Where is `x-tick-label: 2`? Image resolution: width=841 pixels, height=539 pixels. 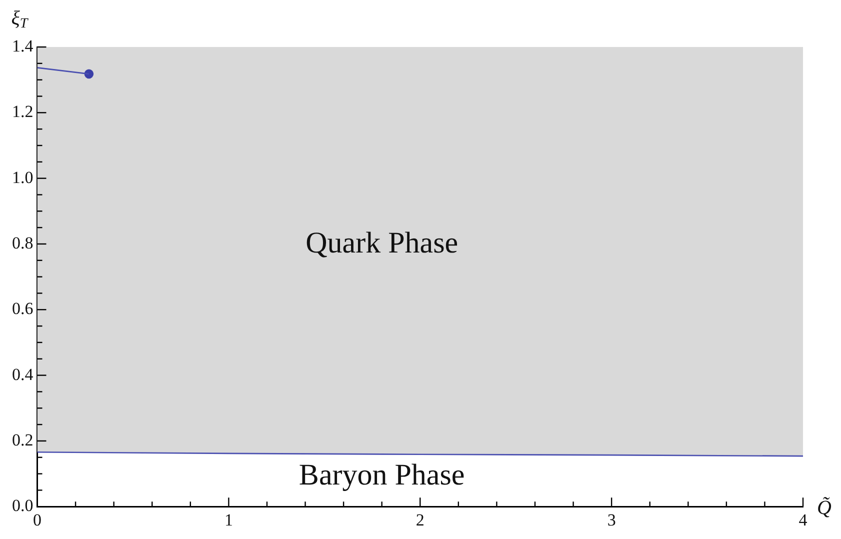 x-tick-label: 2 is located at coordinates (420, 520).